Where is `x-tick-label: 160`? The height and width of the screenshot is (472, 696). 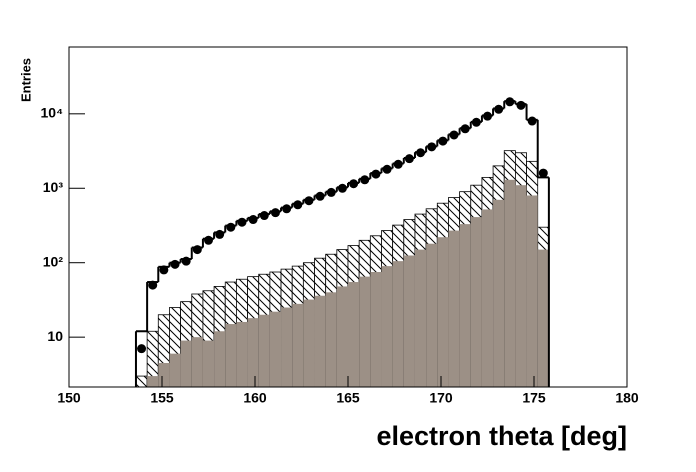
x-tick-label: 160 is located at coordinates (255, 398).